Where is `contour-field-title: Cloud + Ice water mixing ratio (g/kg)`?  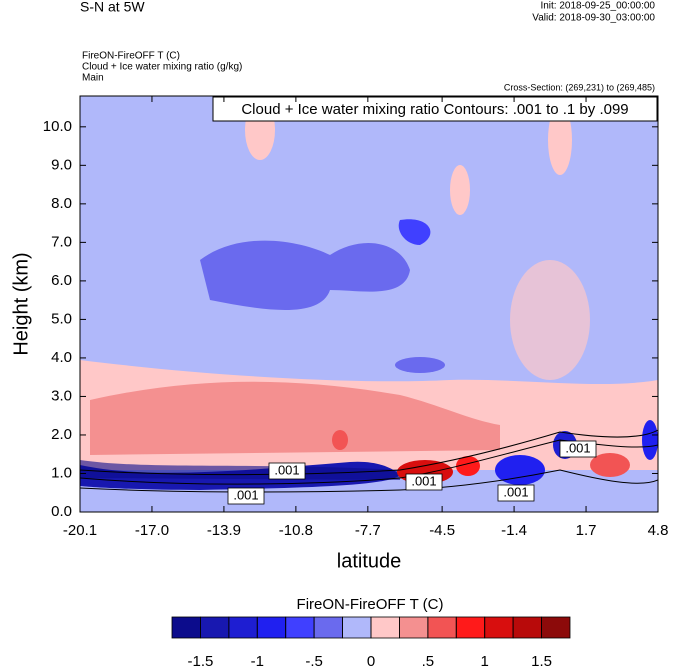 contour-field-title: Cloud + Ice water mixing ratio (g/kg) is located at coordinates (162, 67).